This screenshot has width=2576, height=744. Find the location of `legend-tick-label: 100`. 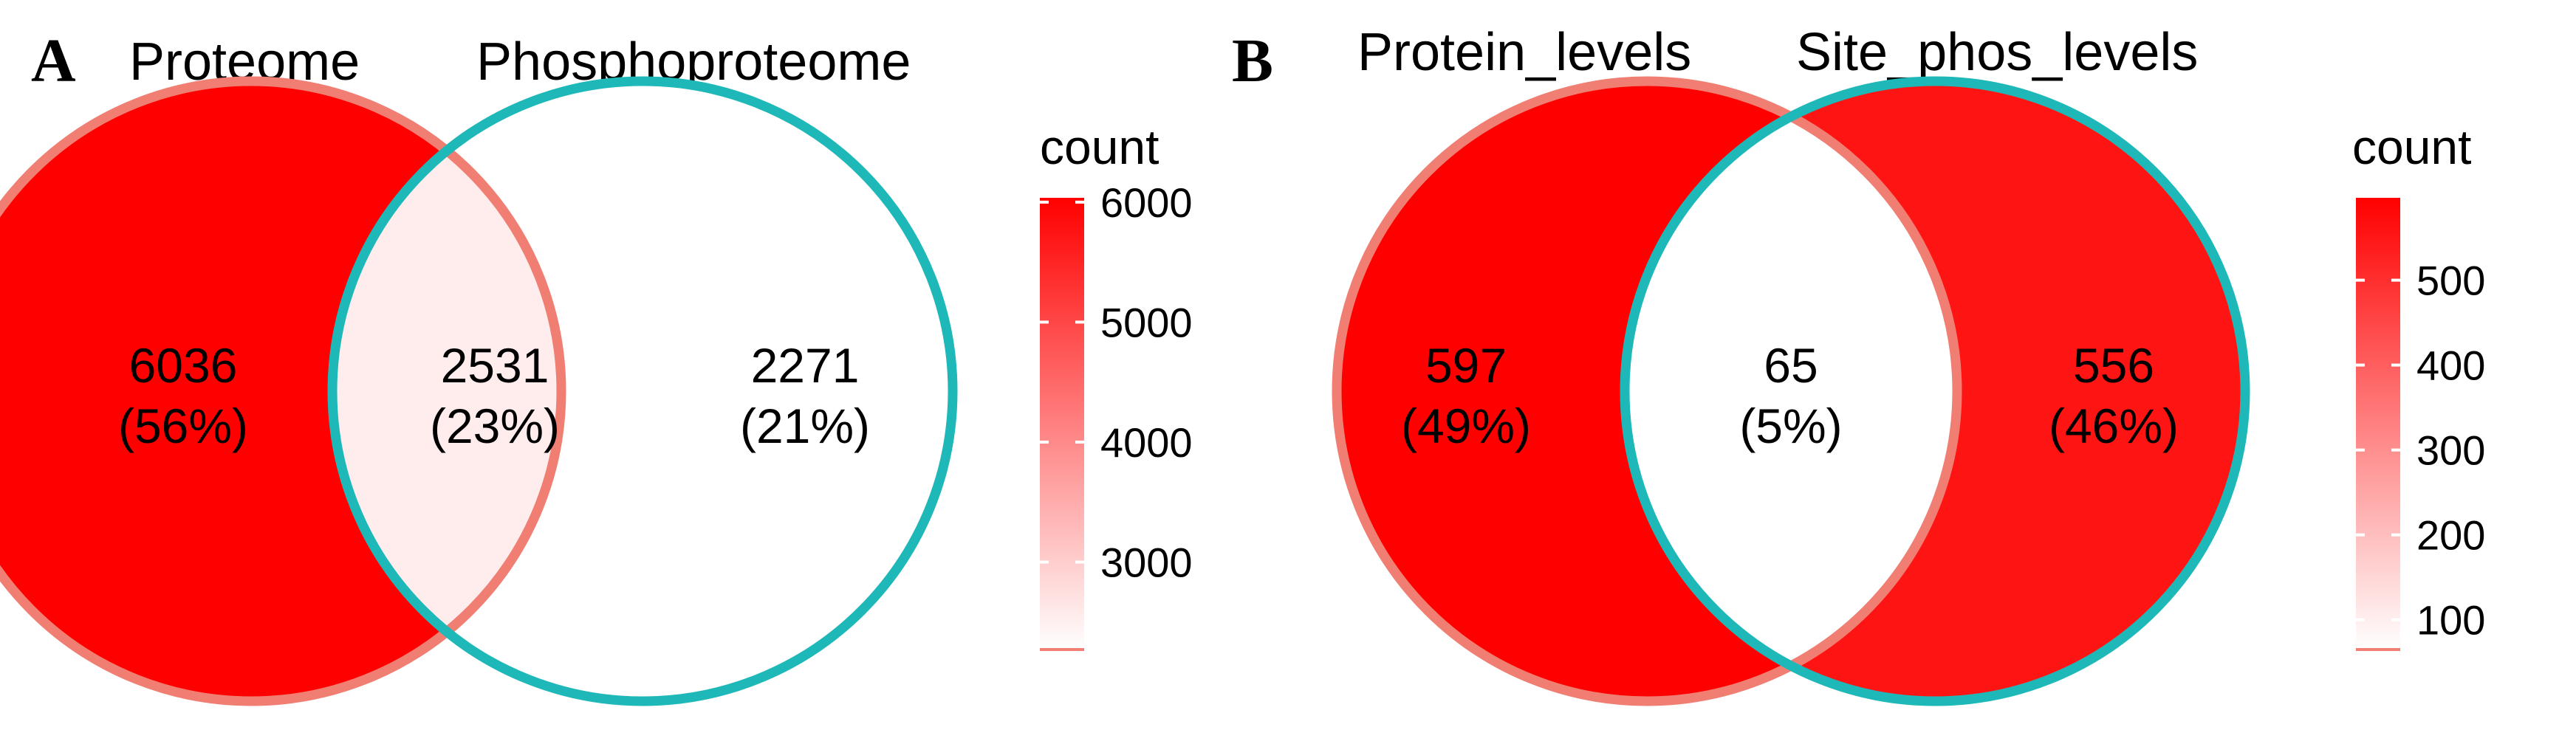

legend-tick-label: 100 is located at coordinates (2450, 620).